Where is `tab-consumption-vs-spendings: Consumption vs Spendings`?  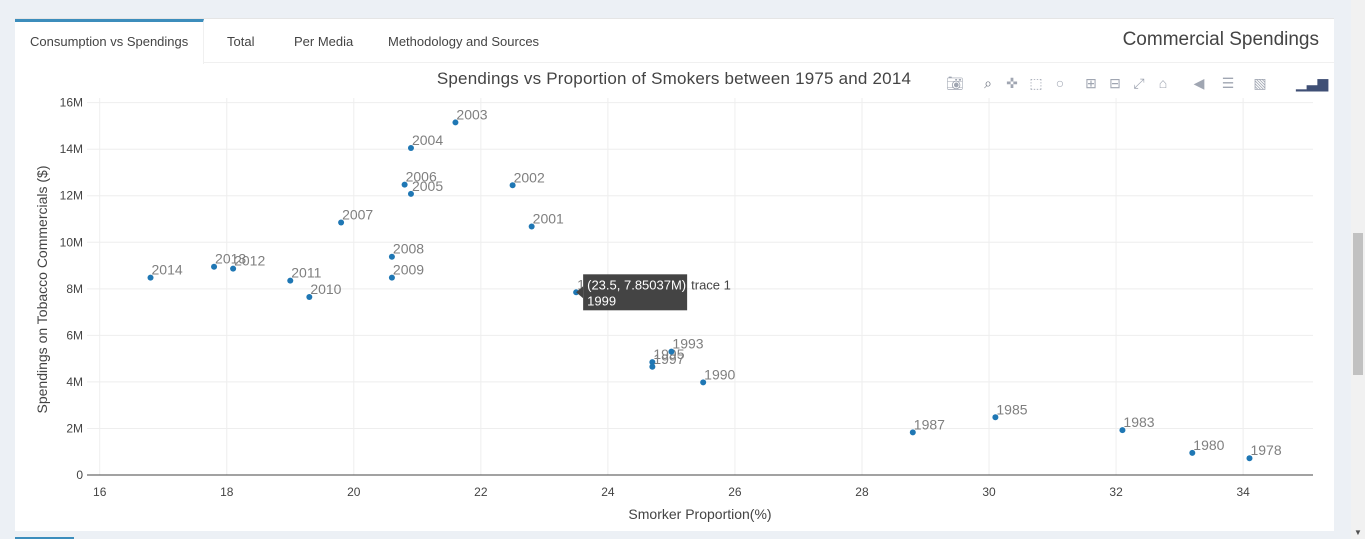
tab-consumption-vs-spendings: Consumption vs Spendings is located at coordinates (110, 41).